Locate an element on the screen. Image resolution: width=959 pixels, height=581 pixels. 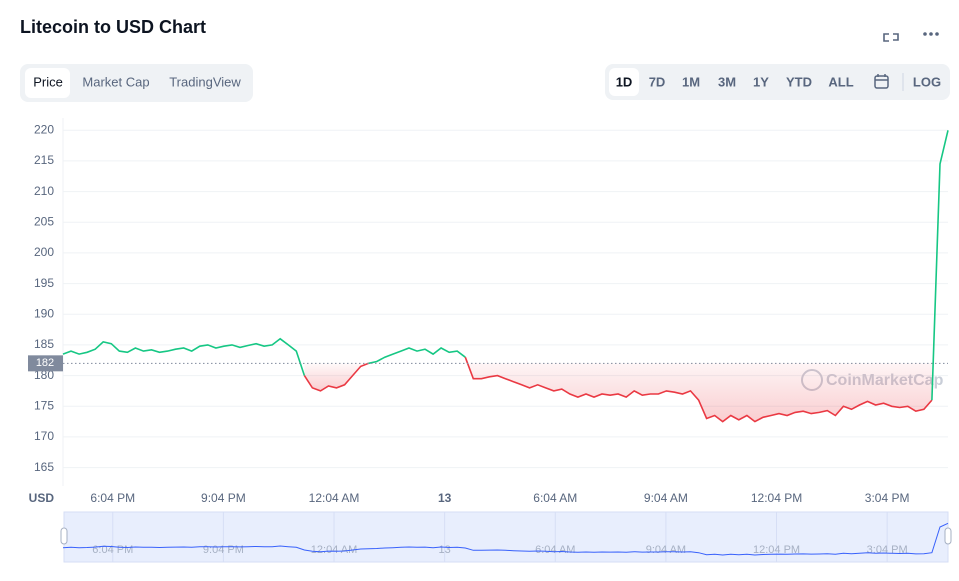
title: Litecoin to USD Chart is located at coordinates (113, 27).